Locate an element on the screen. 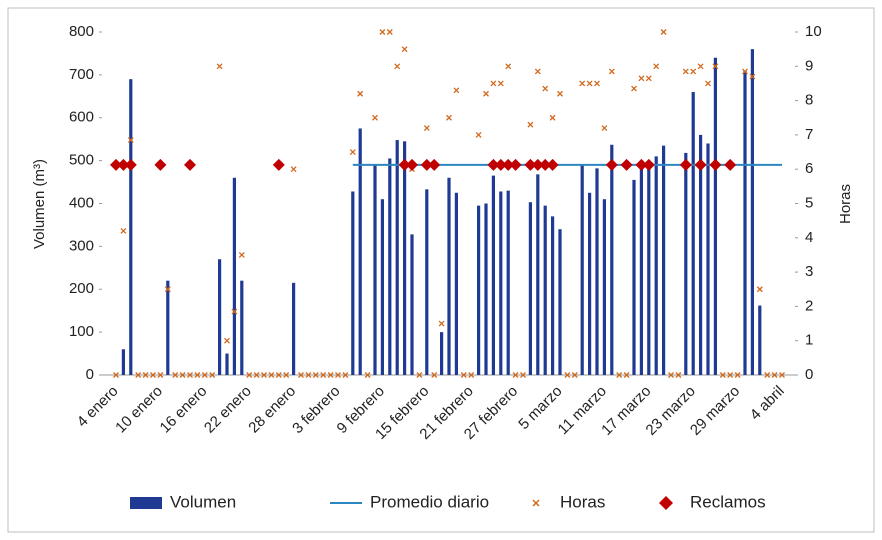 The image size is (882, 540). y-tick-label: 200 is located at coordinates (81, 288).